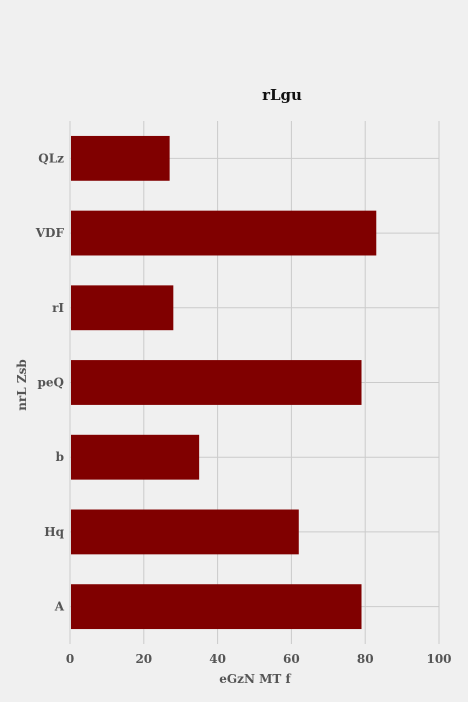  Describe the element at coordinates (54, 532) in the screenshot. I see `y-tick-label: Hq` at that location.